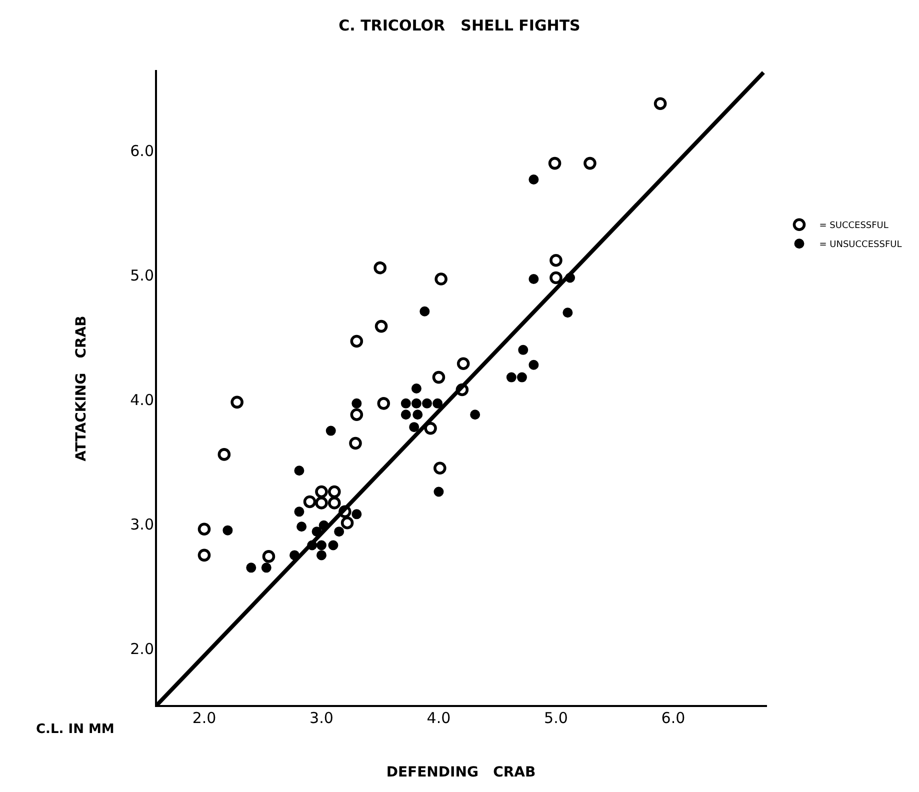  I want to click on legend-label: = UNSUCCESSFUL, so click(860, 245).